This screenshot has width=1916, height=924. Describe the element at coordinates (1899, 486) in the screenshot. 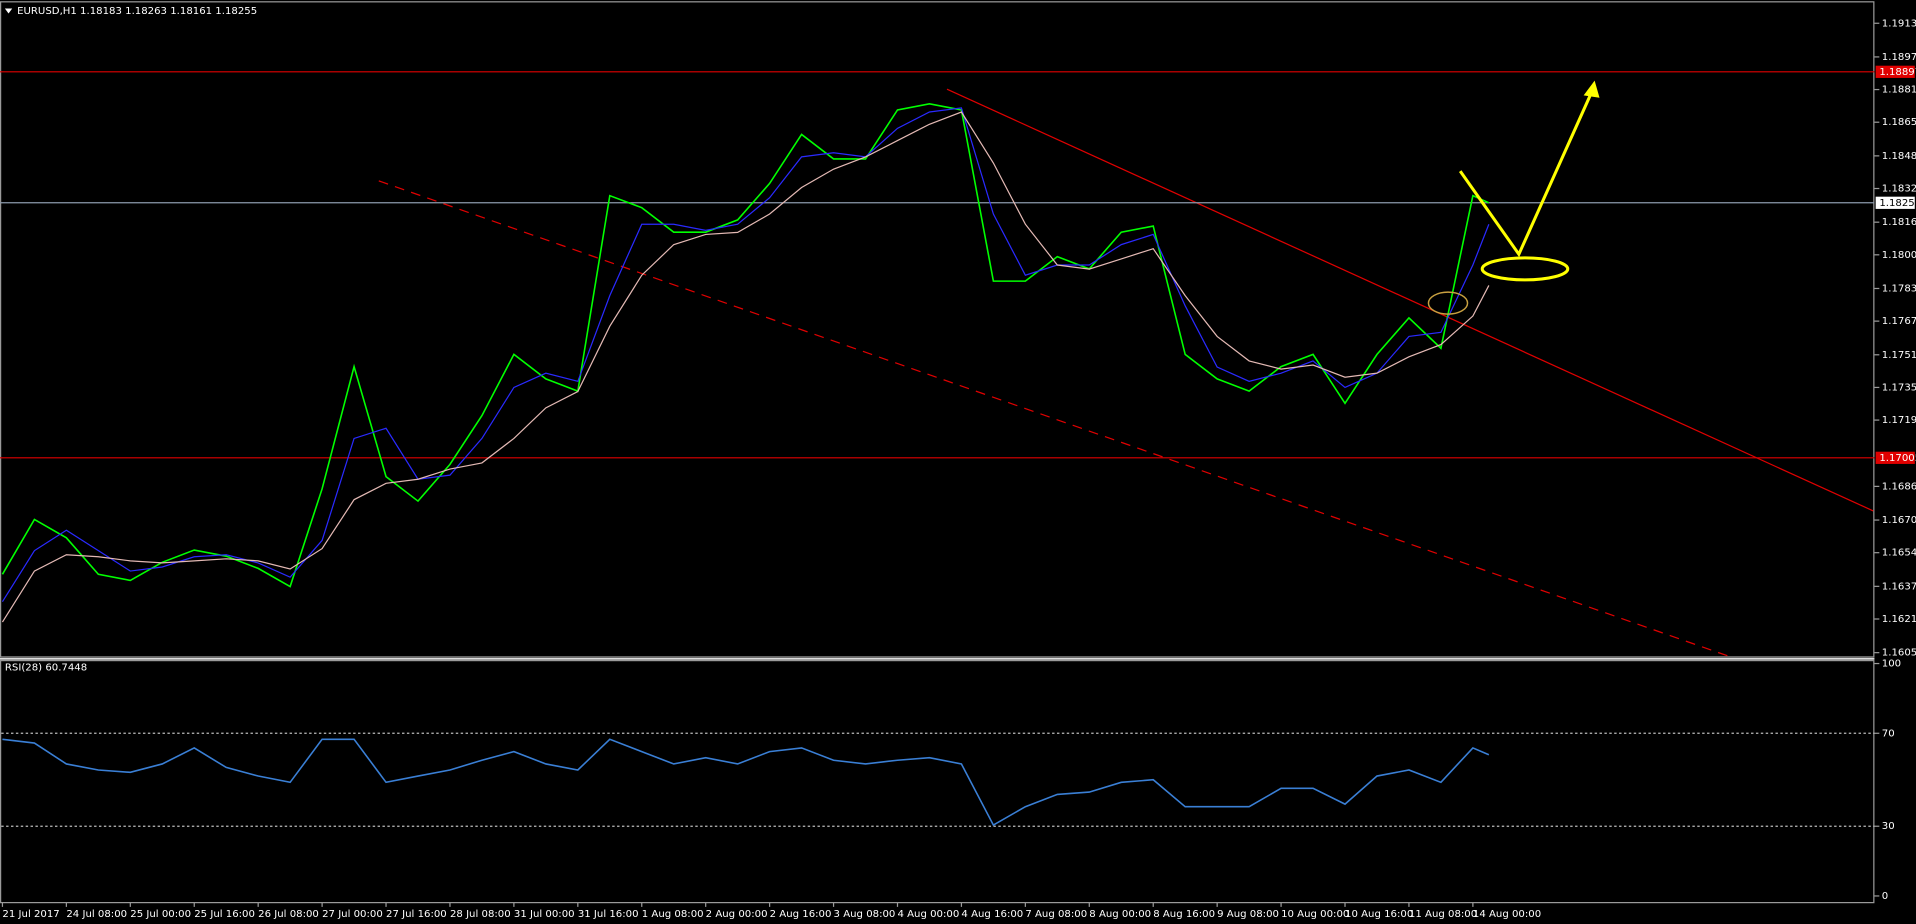

I see `y-tick-label: 1.16865` at that location.